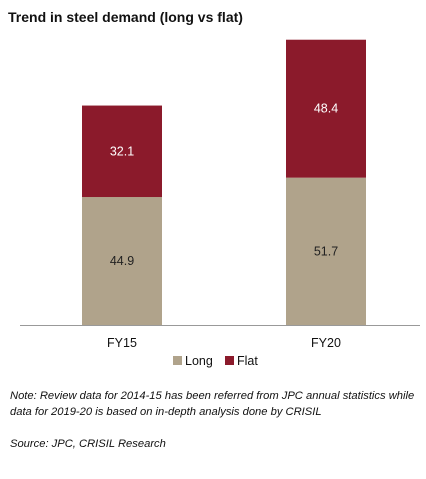 This screenshot has width=426, height=479. I want to click on legend-swatch-long, so click(177, 360).